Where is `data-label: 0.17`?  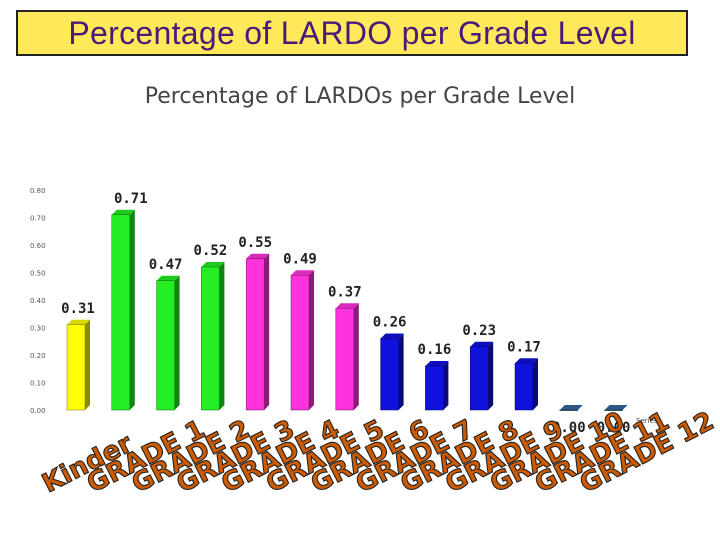
data-label: 0.17 is located at coordinates (524, 347).